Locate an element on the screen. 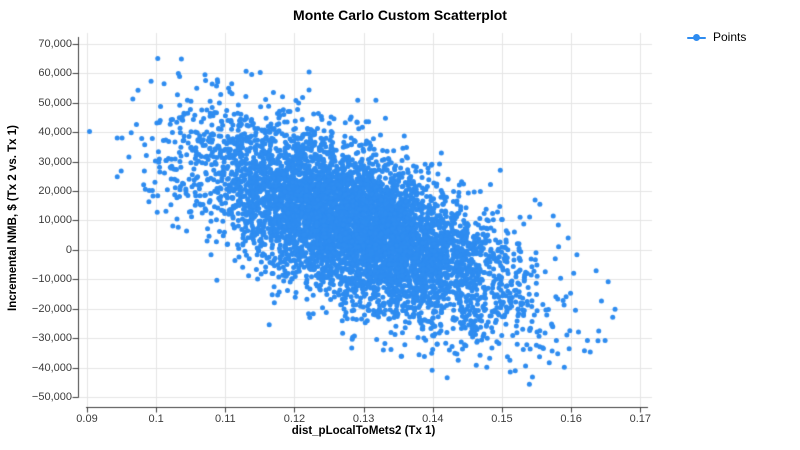 This screenshot has width=800, height=450. scatter-series-legend-icon is located at coordinates (696, 38).